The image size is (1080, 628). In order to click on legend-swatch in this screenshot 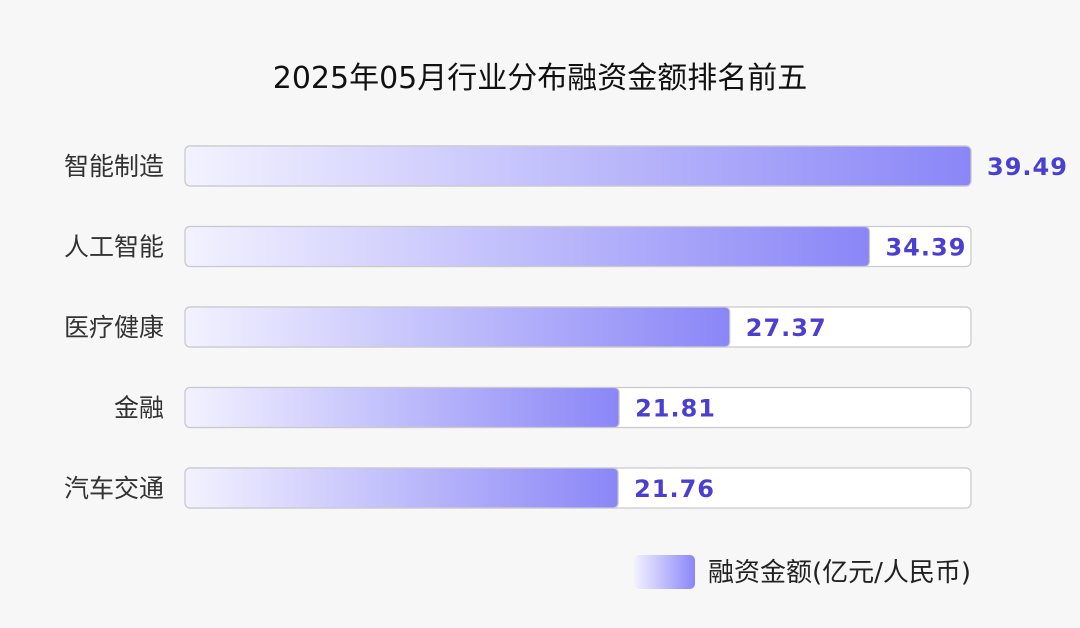, I will do `click(664, 572)`.